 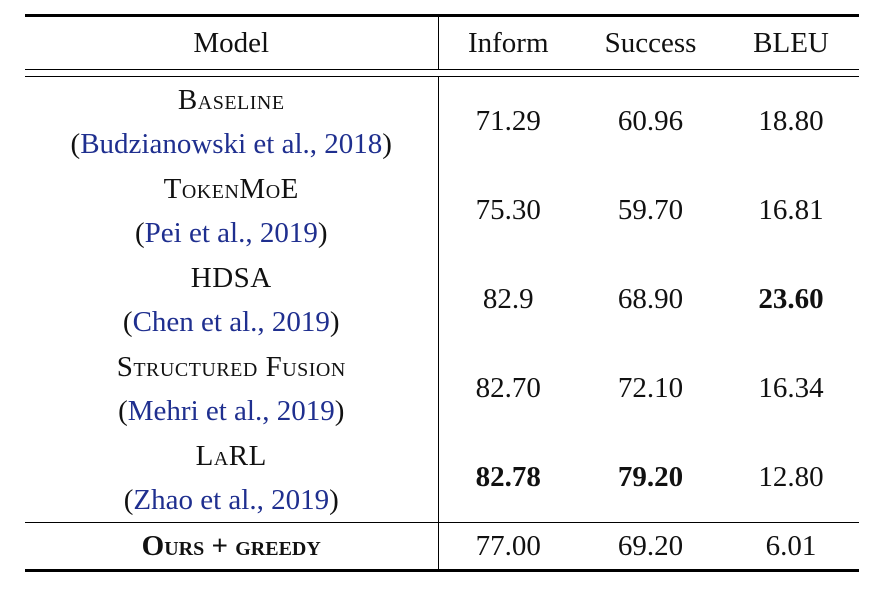 I want to click on citation: (Chen et al., 2019), so click(x=231, y=321).